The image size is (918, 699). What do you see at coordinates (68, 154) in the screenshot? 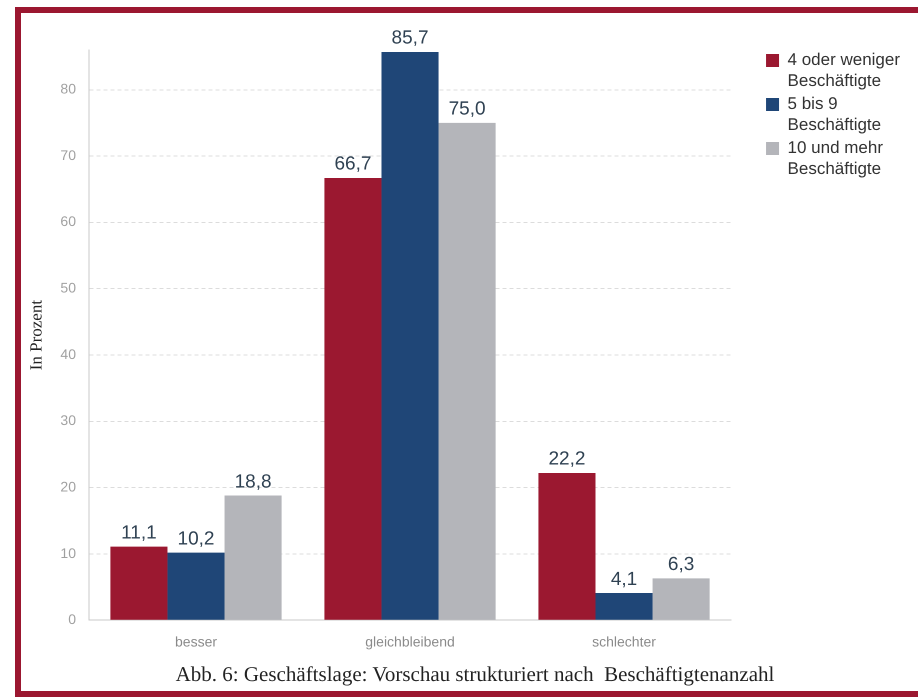
I see `y-tick-label: 70` at bounding box center [68, 154].